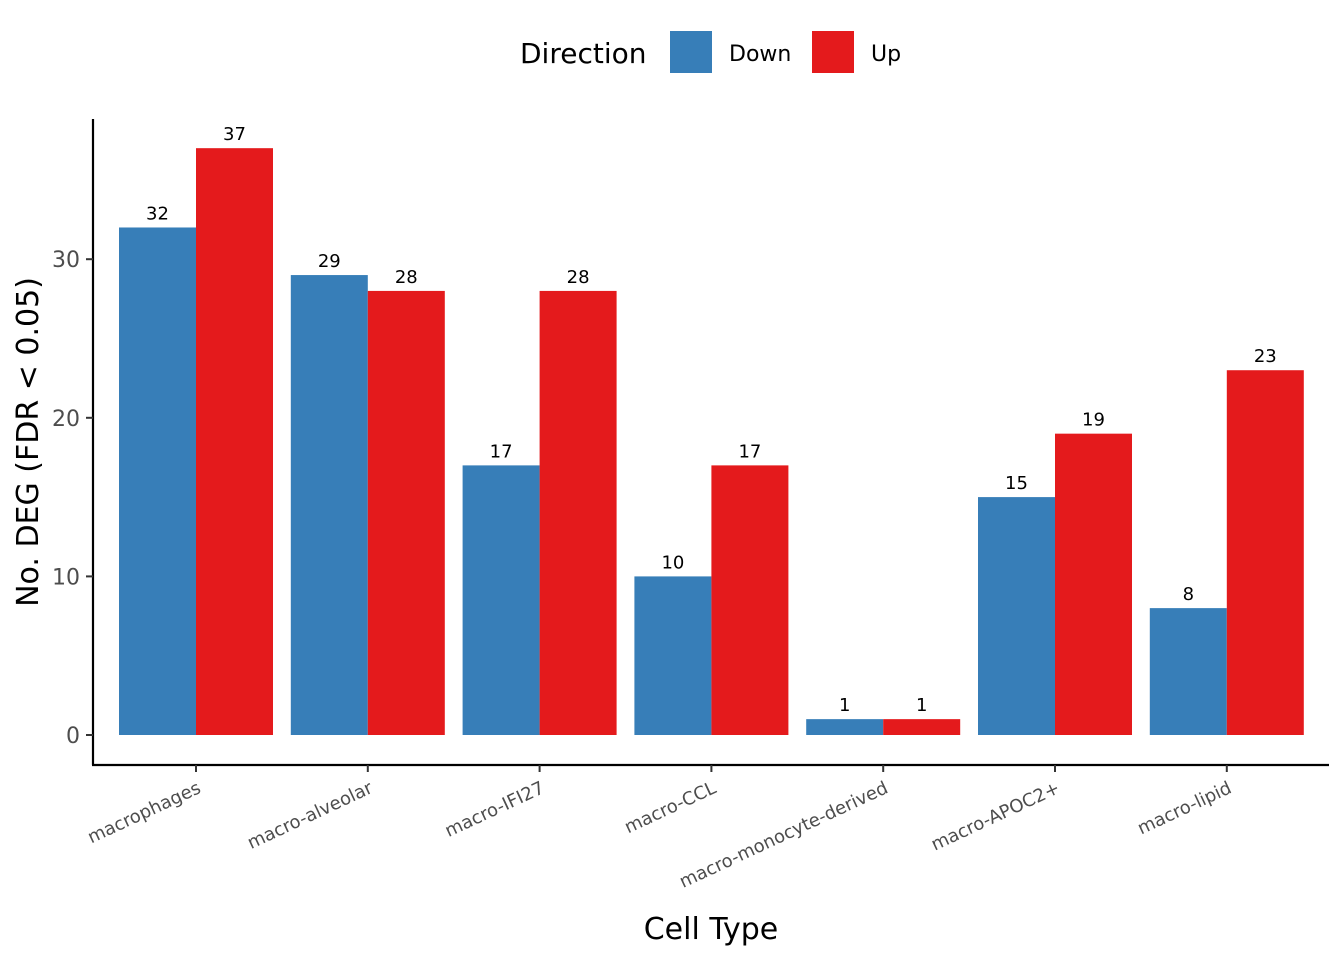 The width and height of the screenshot is (1344, 960). What do you see at coordinates (144, 812) in the screenshot?
I see `x-tick-label: macrophages` at bounding box center [144, 812].